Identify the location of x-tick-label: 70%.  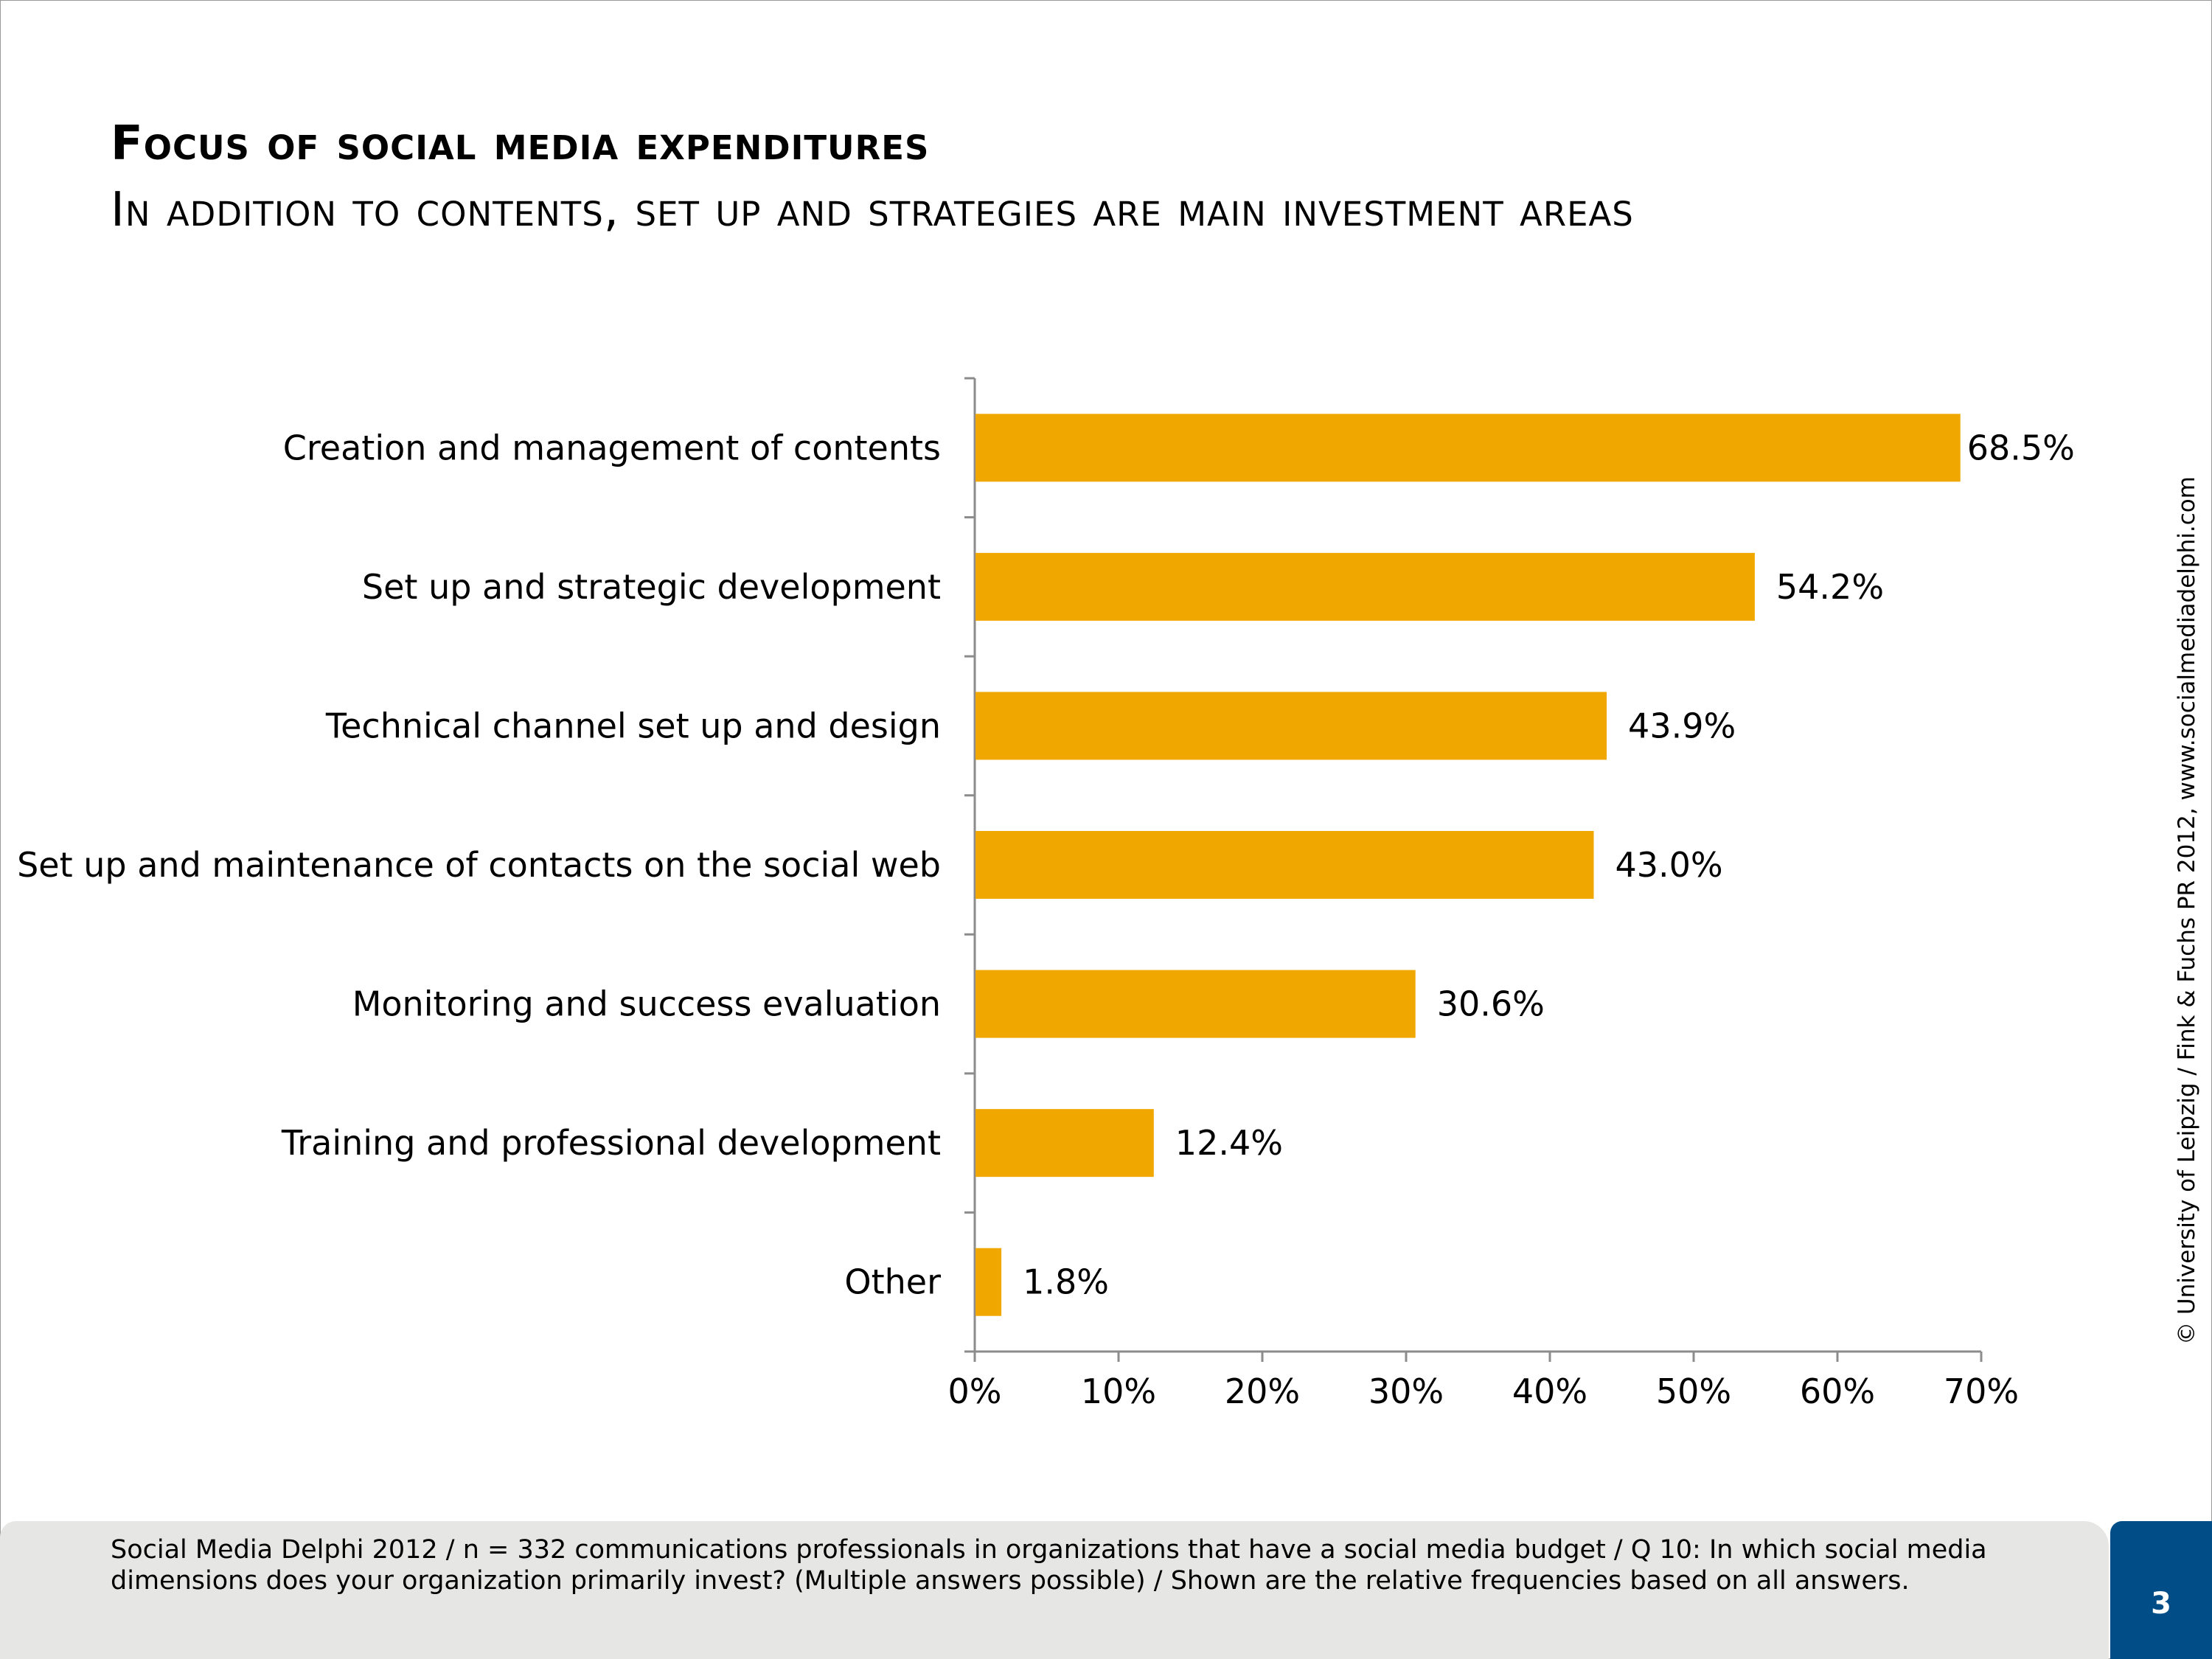
(1981, 1391).